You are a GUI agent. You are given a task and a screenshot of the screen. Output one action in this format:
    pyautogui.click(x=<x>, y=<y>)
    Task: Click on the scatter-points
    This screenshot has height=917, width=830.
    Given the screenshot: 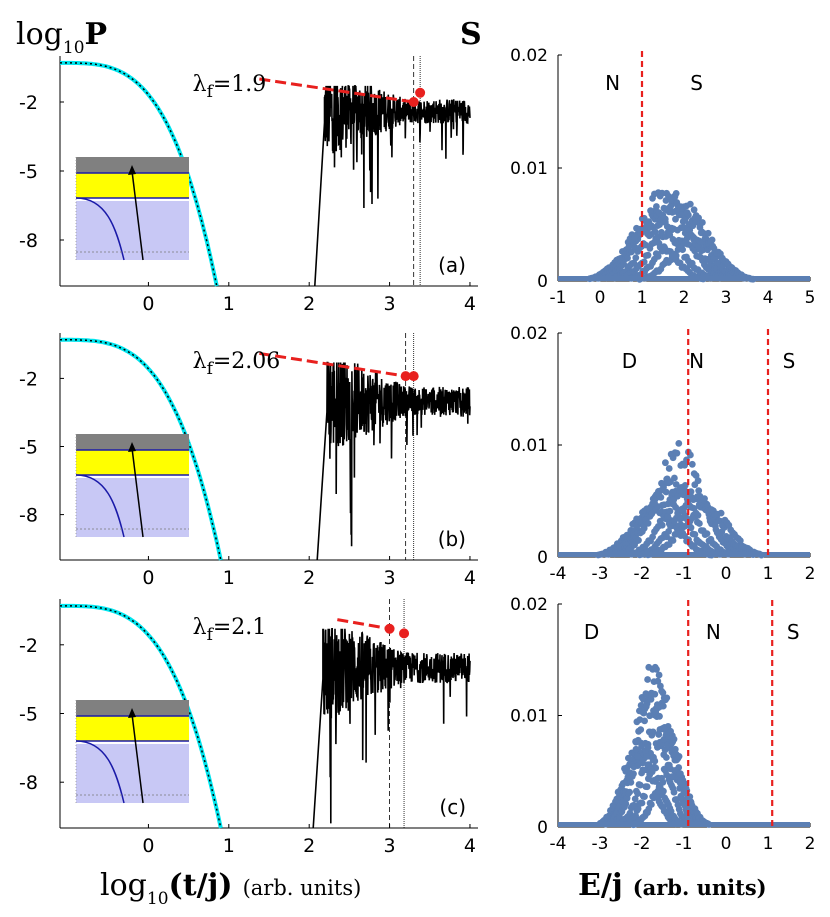 What is the action you would take?
    pyautogui.click(x=679, y=499)
    